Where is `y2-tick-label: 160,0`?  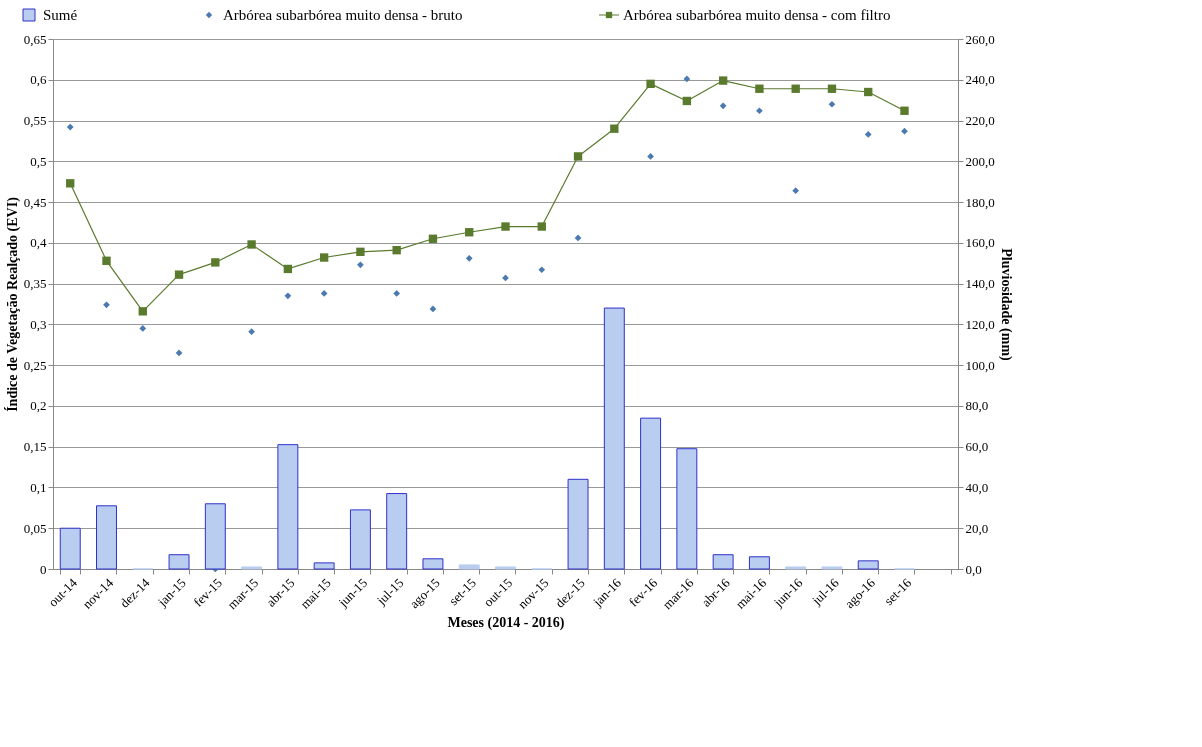 y2-tick-label: 160,0 is located at coordinates (980, 243).